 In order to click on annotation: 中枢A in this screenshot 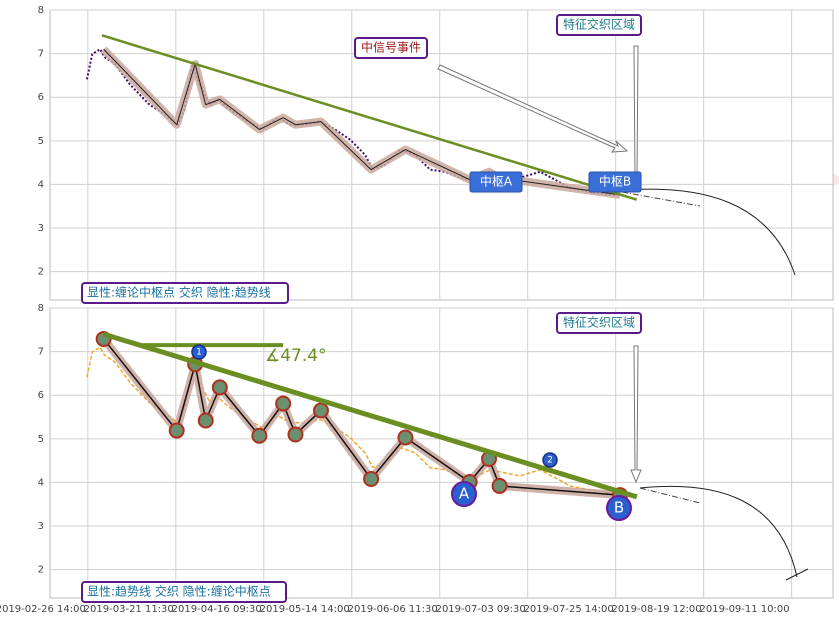, I will do `click(496, 181)`.